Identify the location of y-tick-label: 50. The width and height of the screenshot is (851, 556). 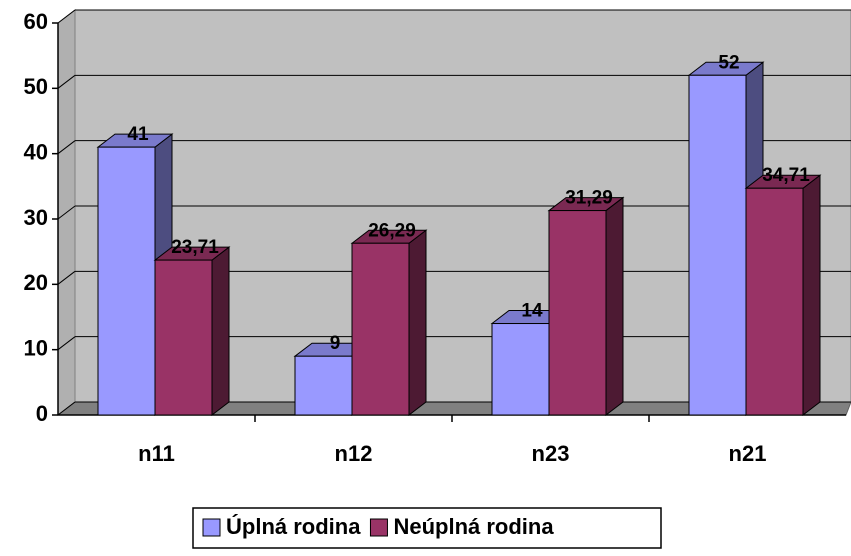
(36, 86).